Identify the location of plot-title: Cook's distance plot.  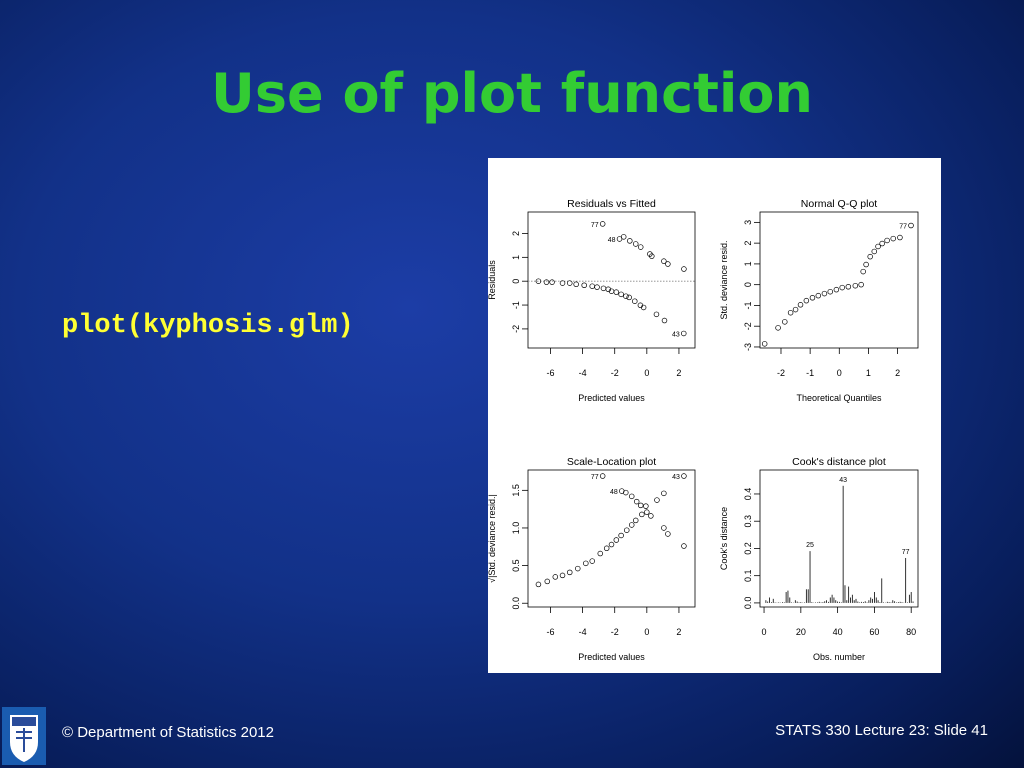
(839, 462).